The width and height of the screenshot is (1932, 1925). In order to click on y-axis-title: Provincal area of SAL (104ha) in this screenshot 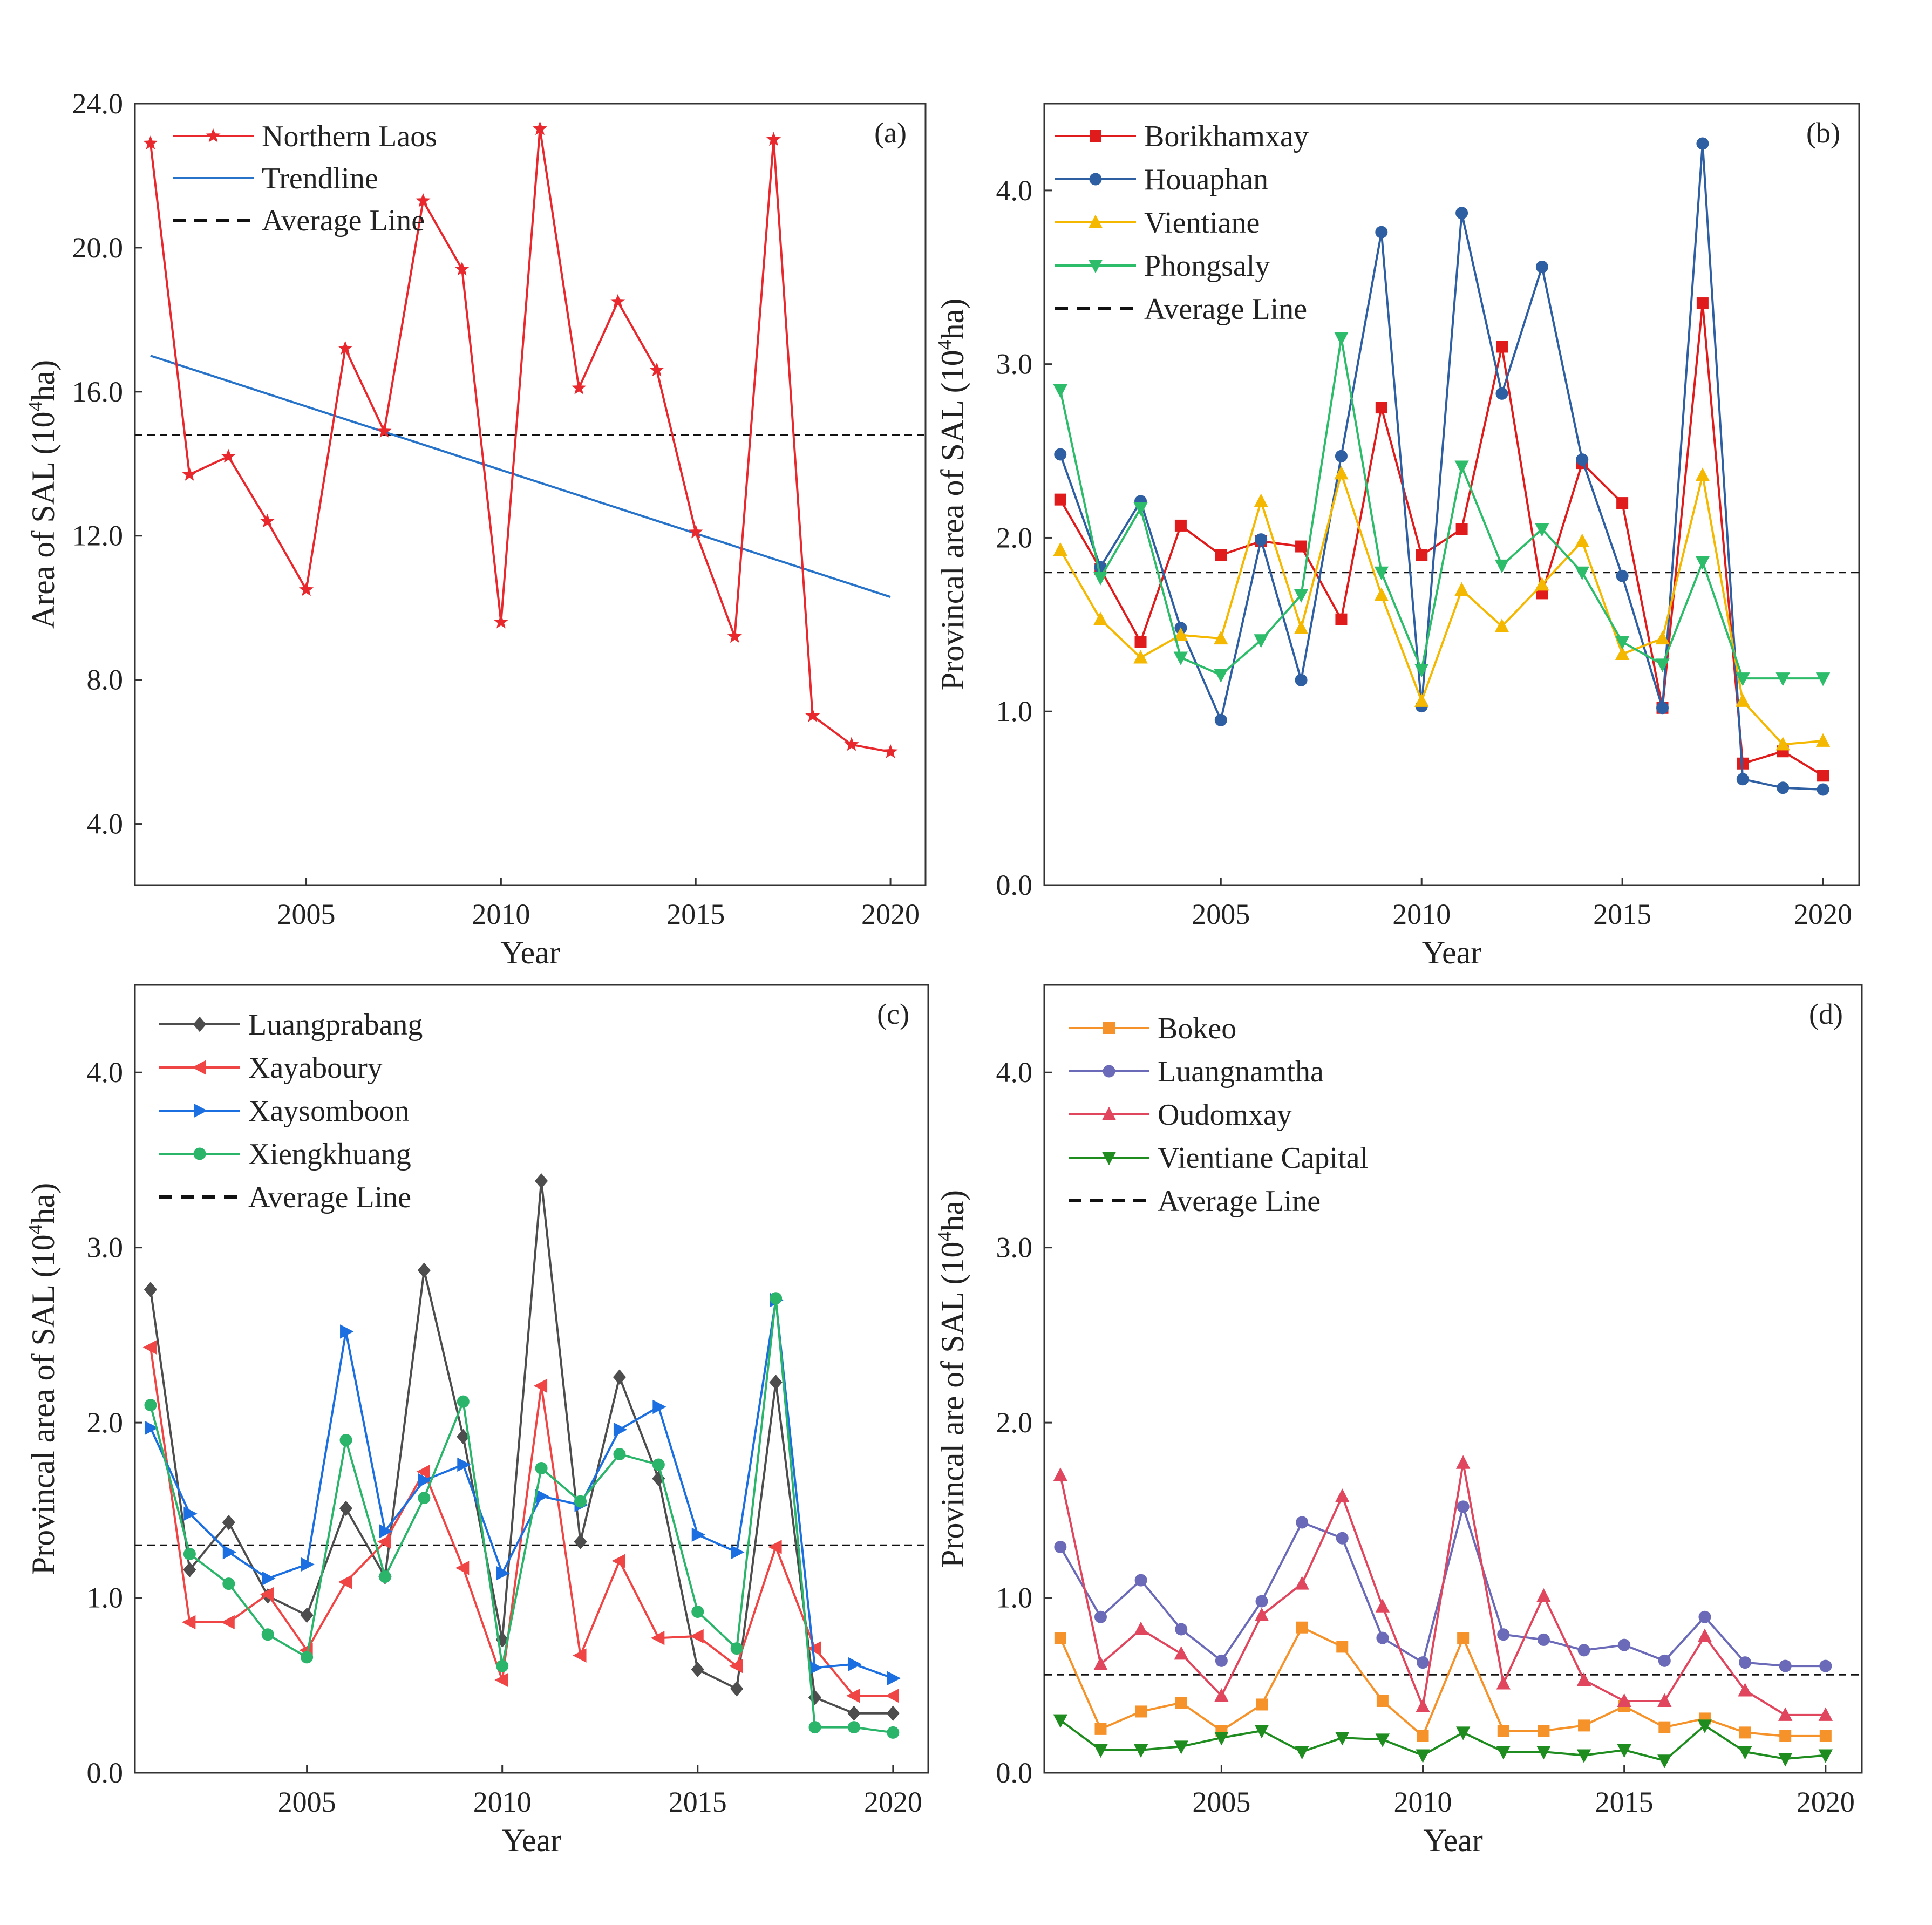, I will do `click(43, 1379)`.